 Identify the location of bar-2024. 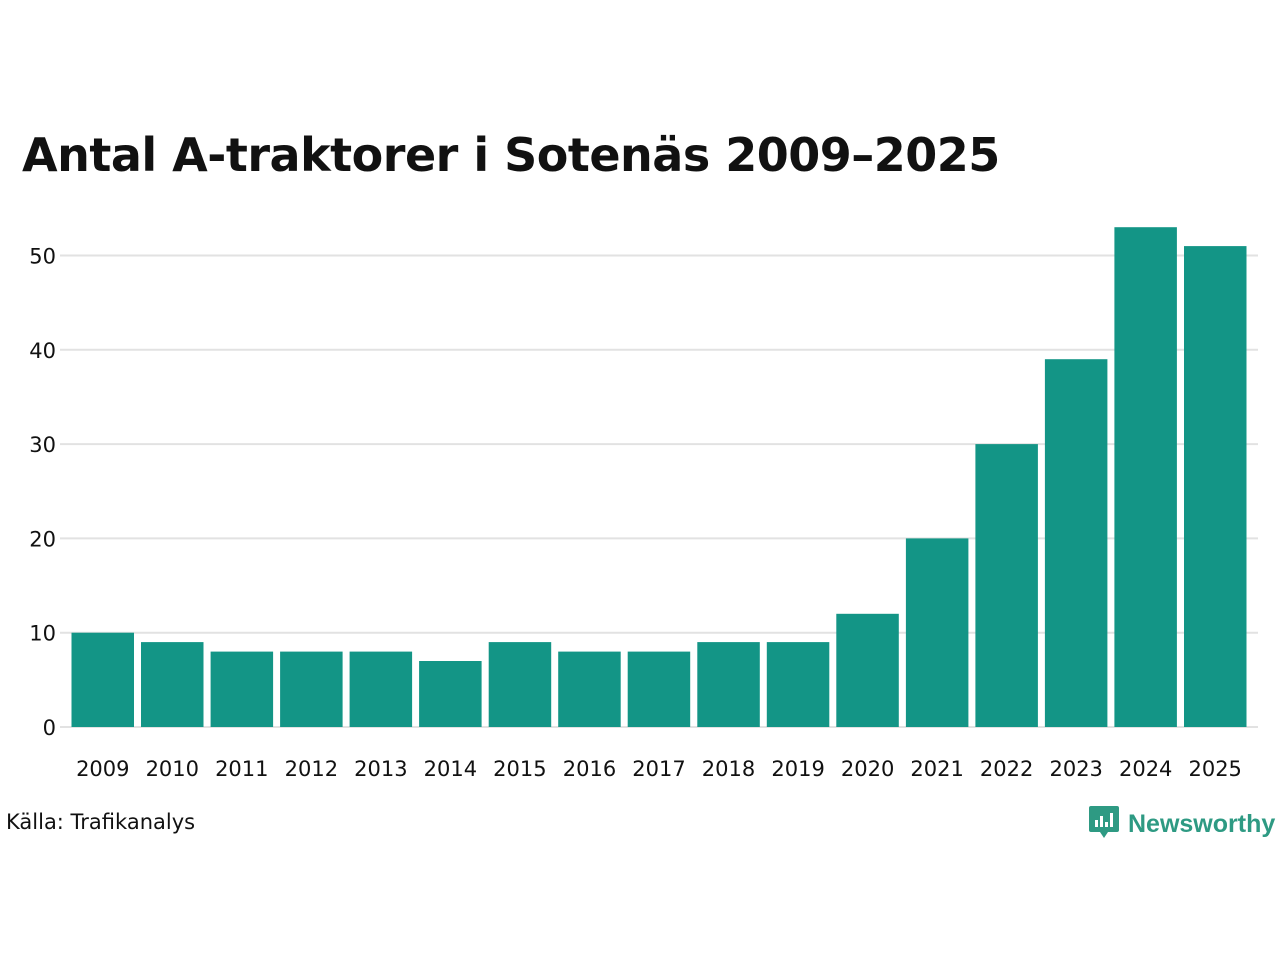
(1145, 477).